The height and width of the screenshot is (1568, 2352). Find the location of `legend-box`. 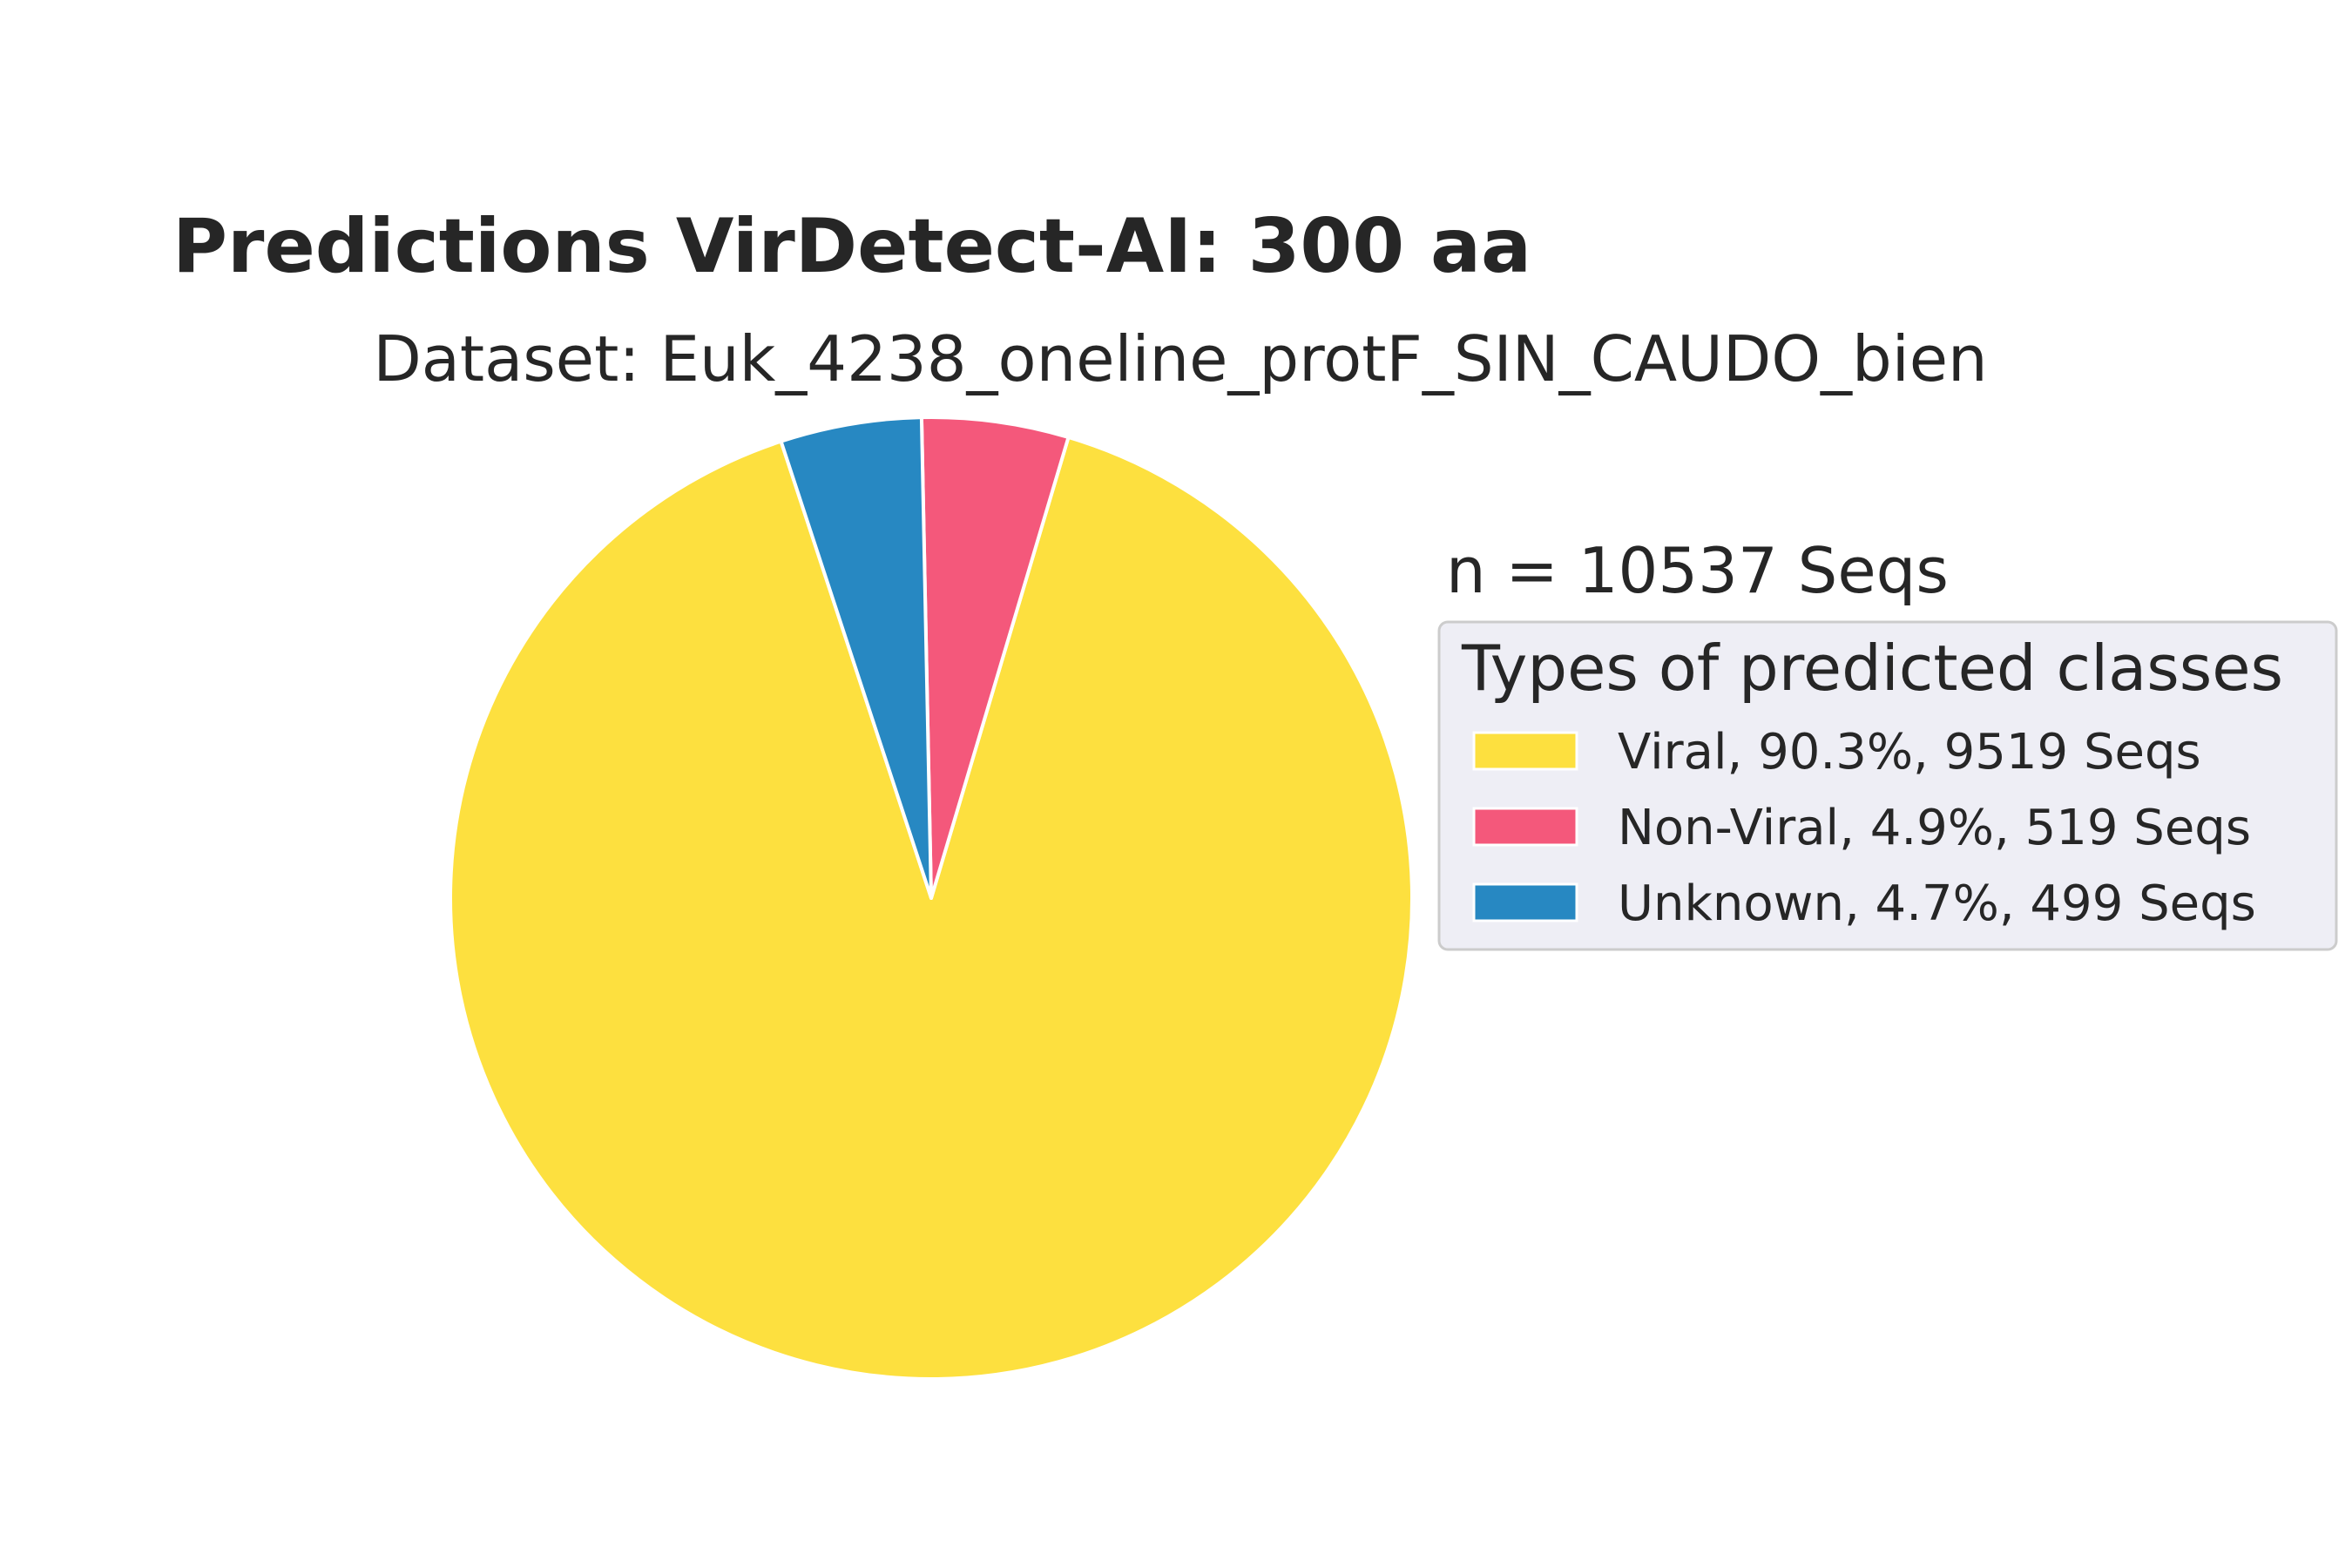

legend-box is located at coordinates (1887, 785).